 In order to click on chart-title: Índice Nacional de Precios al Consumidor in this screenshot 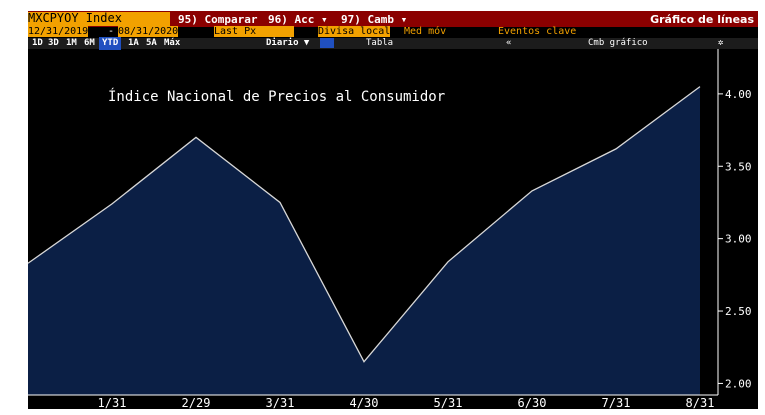, I will do `click(276, 96)`.